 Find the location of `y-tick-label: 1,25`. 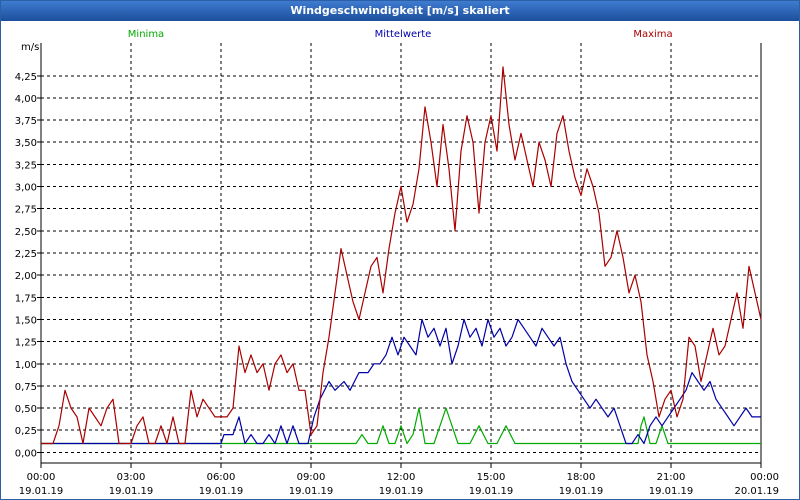

y-tick-label: 1,25 is located at coordinates (26, 343).